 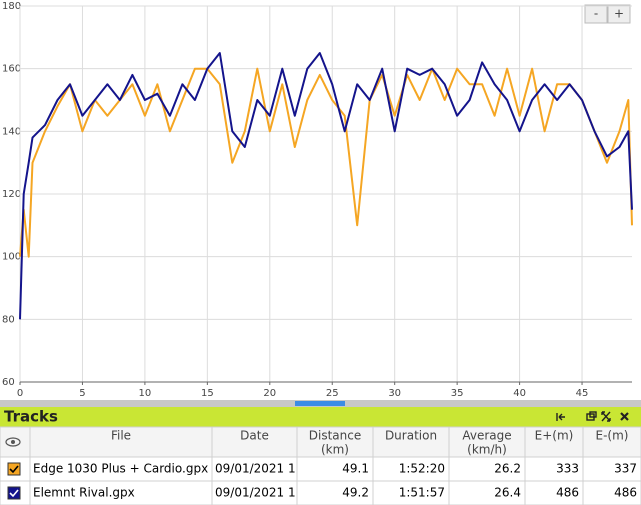 I want to click on y-tick-label: 140, so click(x=11, y=131).